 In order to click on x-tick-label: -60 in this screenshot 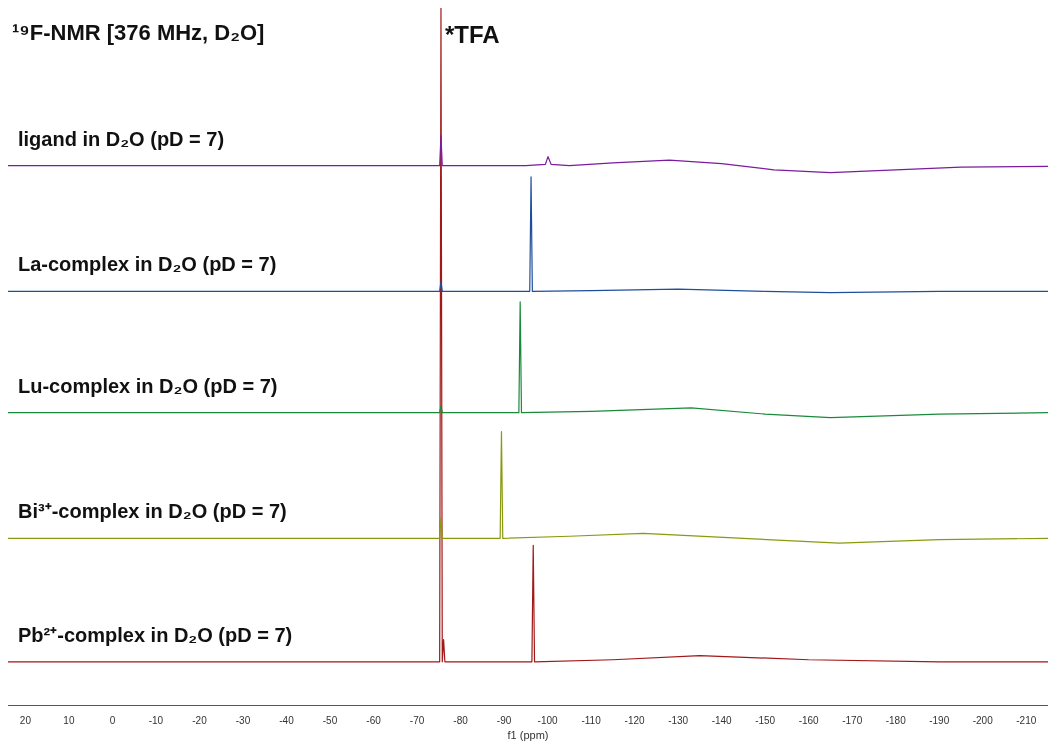, I will do `click(374, 720)`.